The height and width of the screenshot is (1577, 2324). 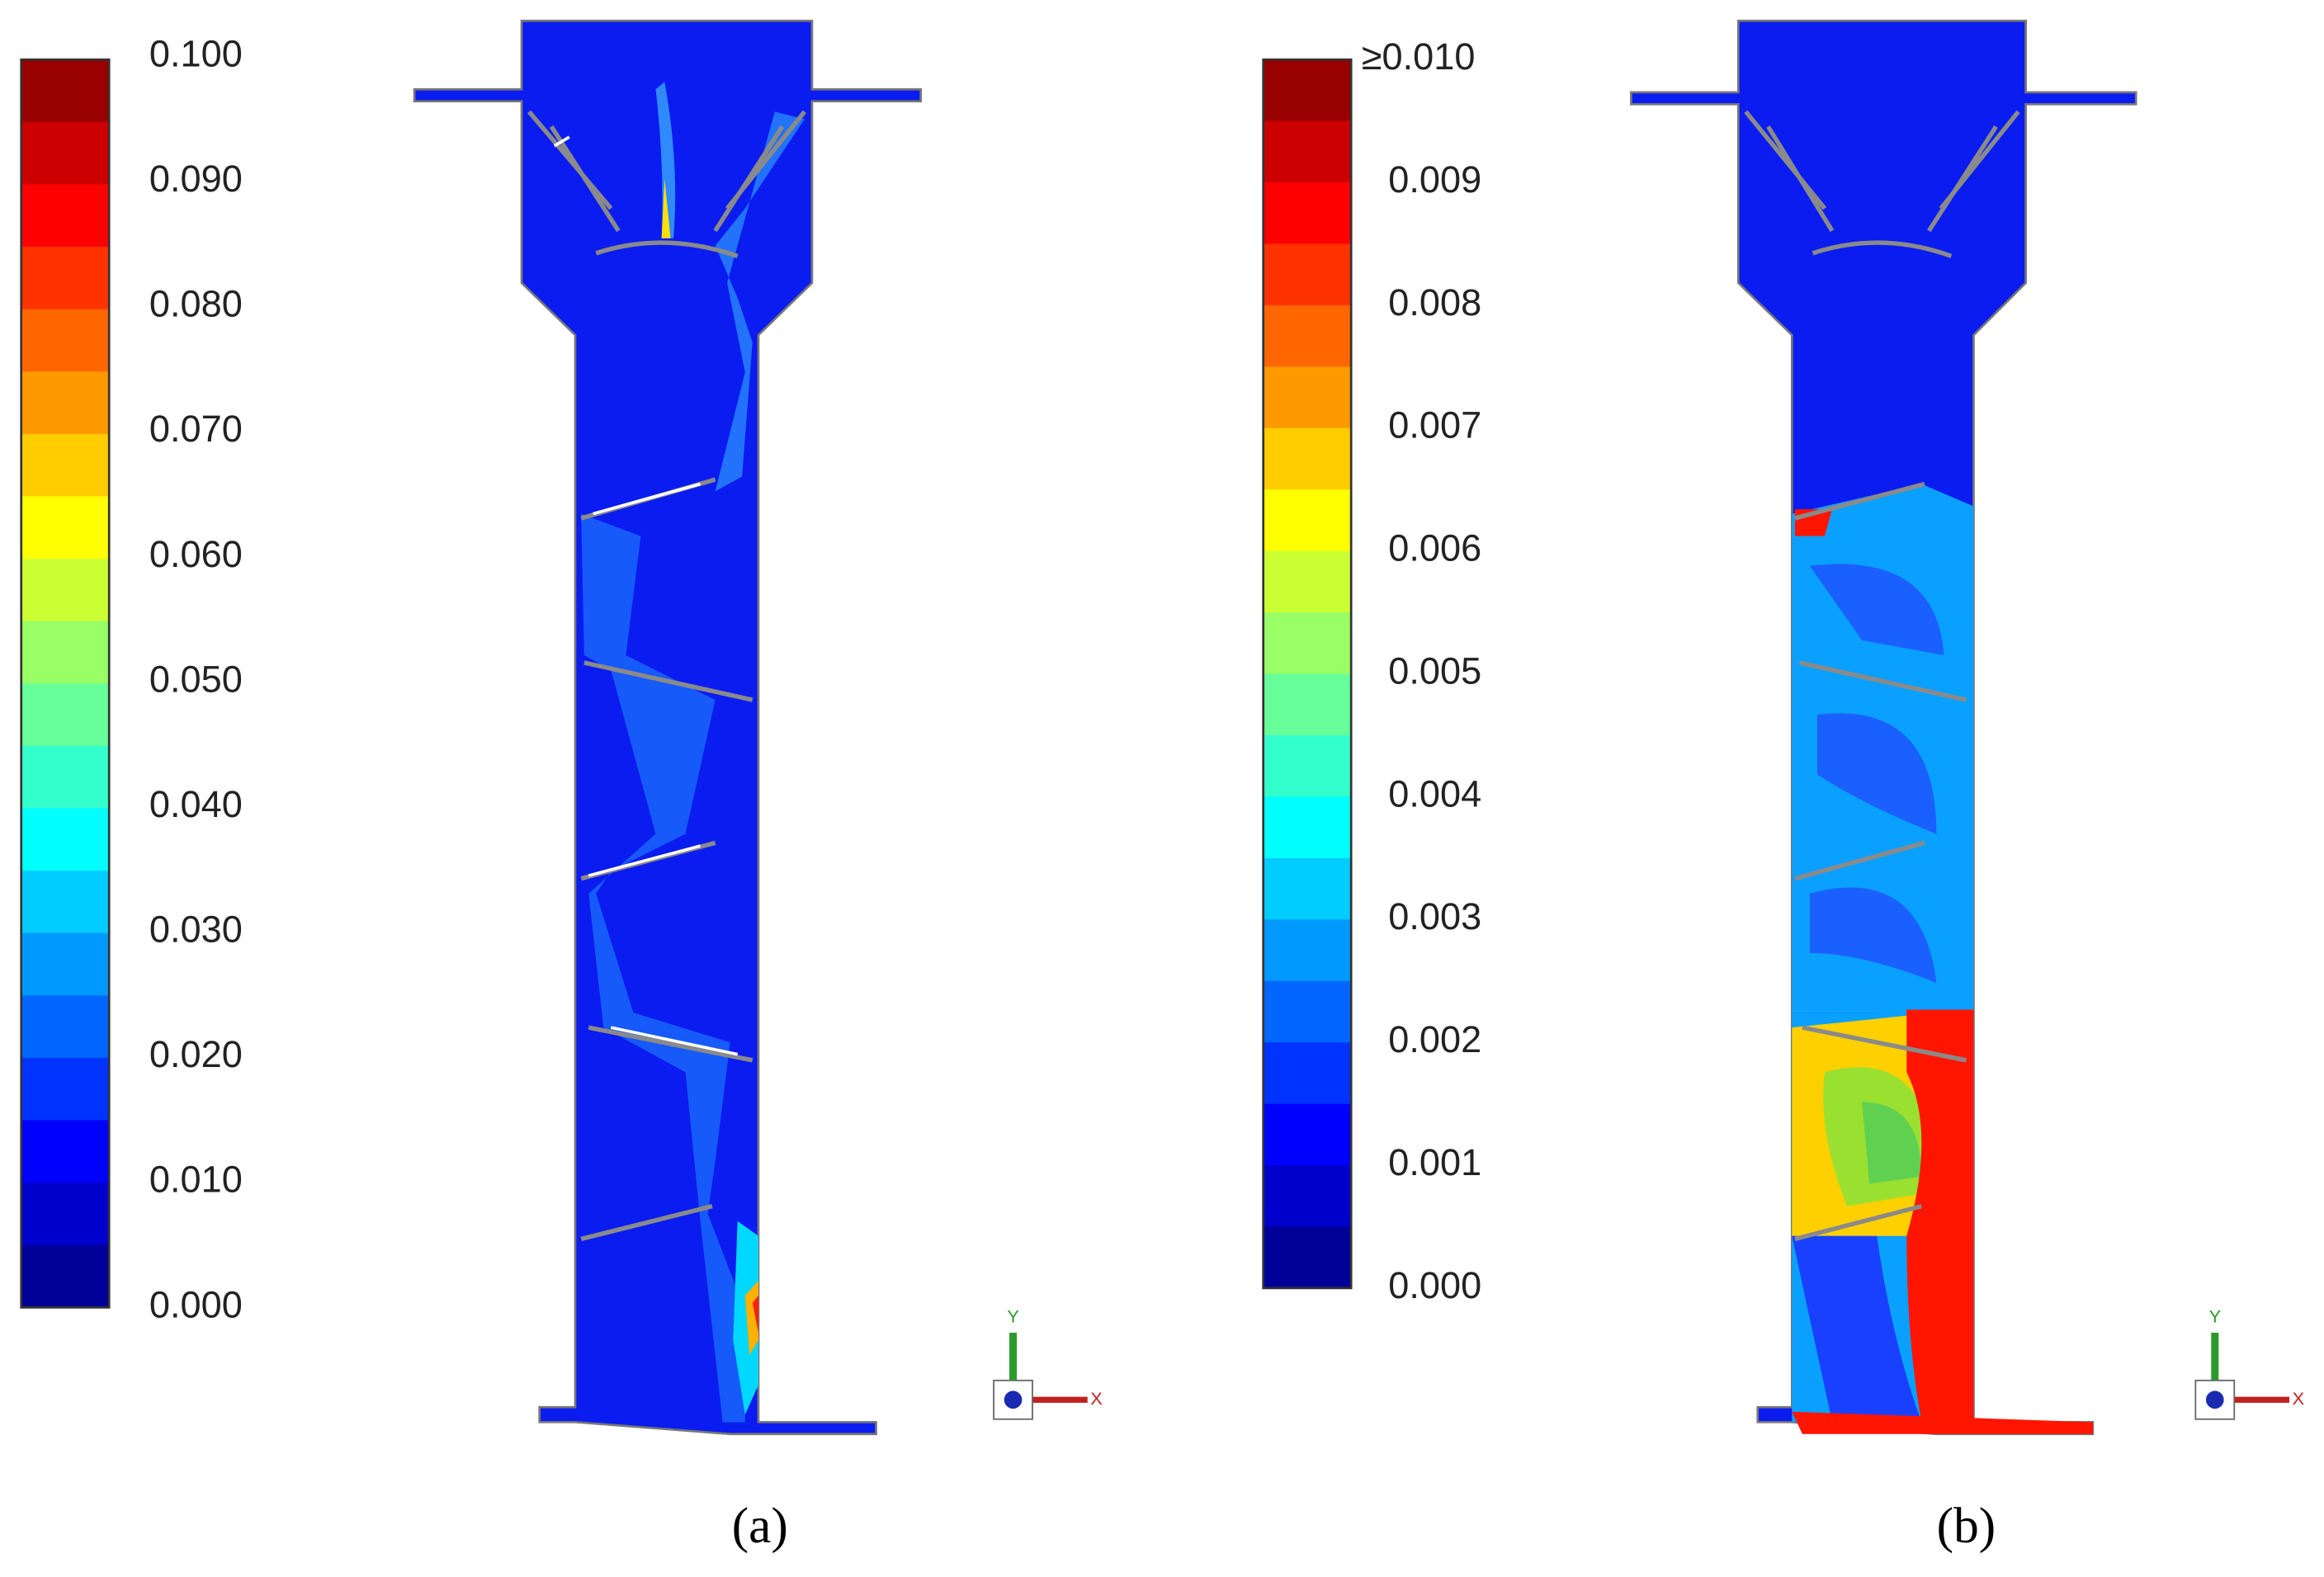 I want to click on caption: (b), so click(x=1967, y=1526).